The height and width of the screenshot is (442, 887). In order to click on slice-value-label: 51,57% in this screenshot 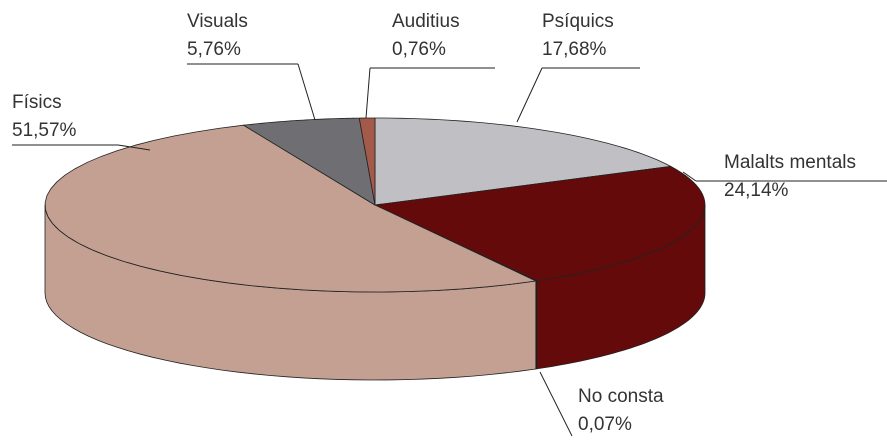, I will do `click(44, 130)`.